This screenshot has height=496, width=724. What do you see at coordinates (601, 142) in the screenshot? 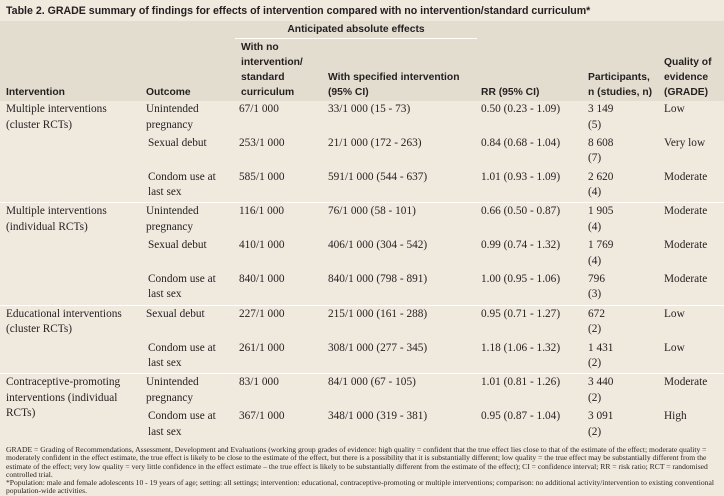
I see `participants: 8 608` at bounding box center [601, 142].